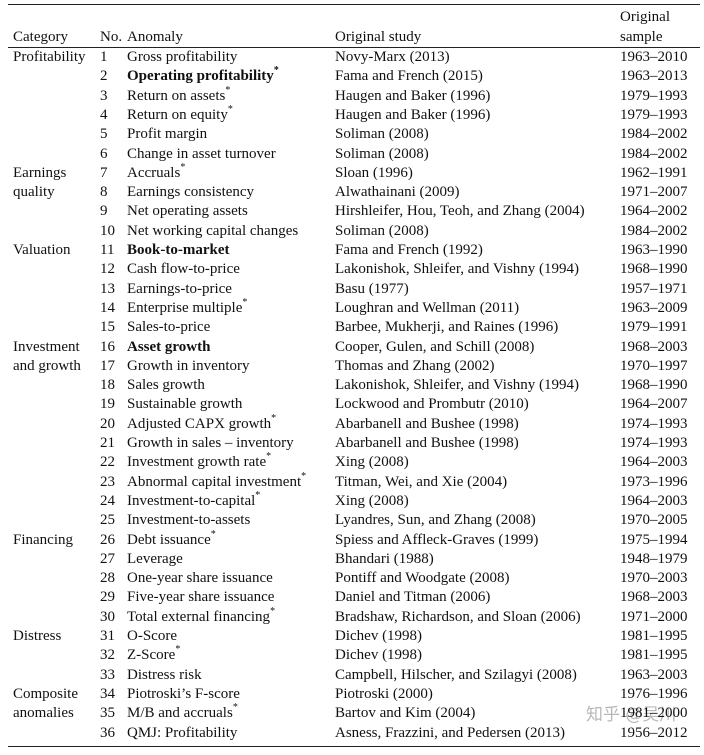 The image size is (704, 755). Describe the element at coordinates (190, 192) in the screenshot. I see `anomaly: Earnings consistency` at that location.